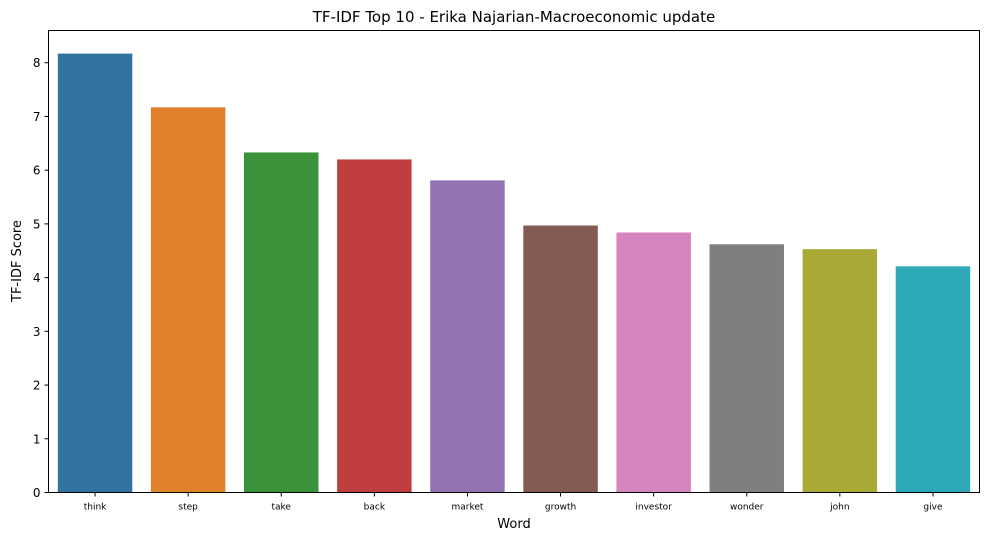 Image resolution: width=991 pixels, height=541 pixels. What do you see at coordinates (37, 332) in the screenshot?
I see `y-tick-label: 3` at bounding box center [37, 332].